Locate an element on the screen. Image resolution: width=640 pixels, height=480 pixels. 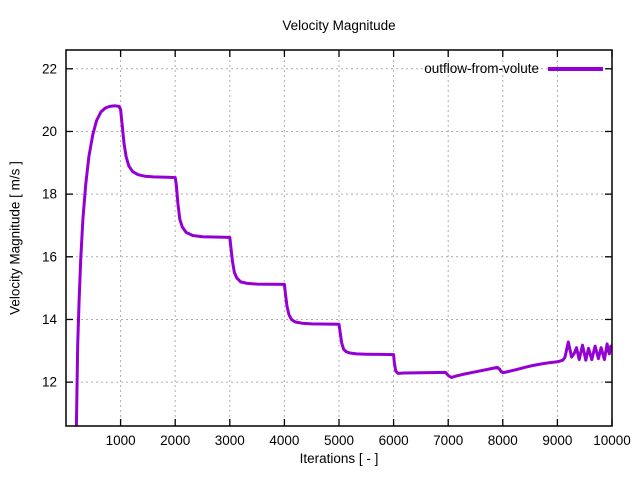
legend-label: outflow-from-volute is located at coordinates (481, 68).